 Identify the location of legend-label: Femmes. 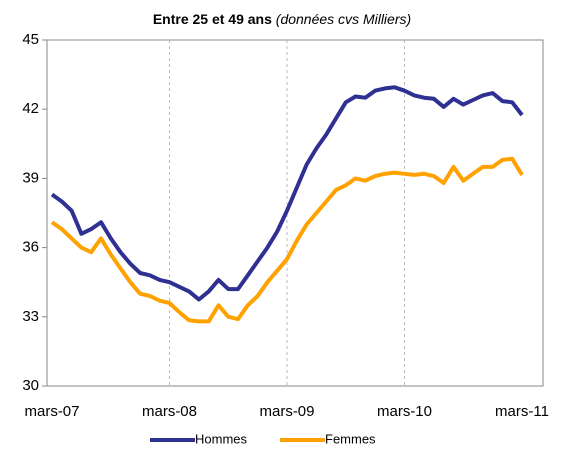
(350, 438).